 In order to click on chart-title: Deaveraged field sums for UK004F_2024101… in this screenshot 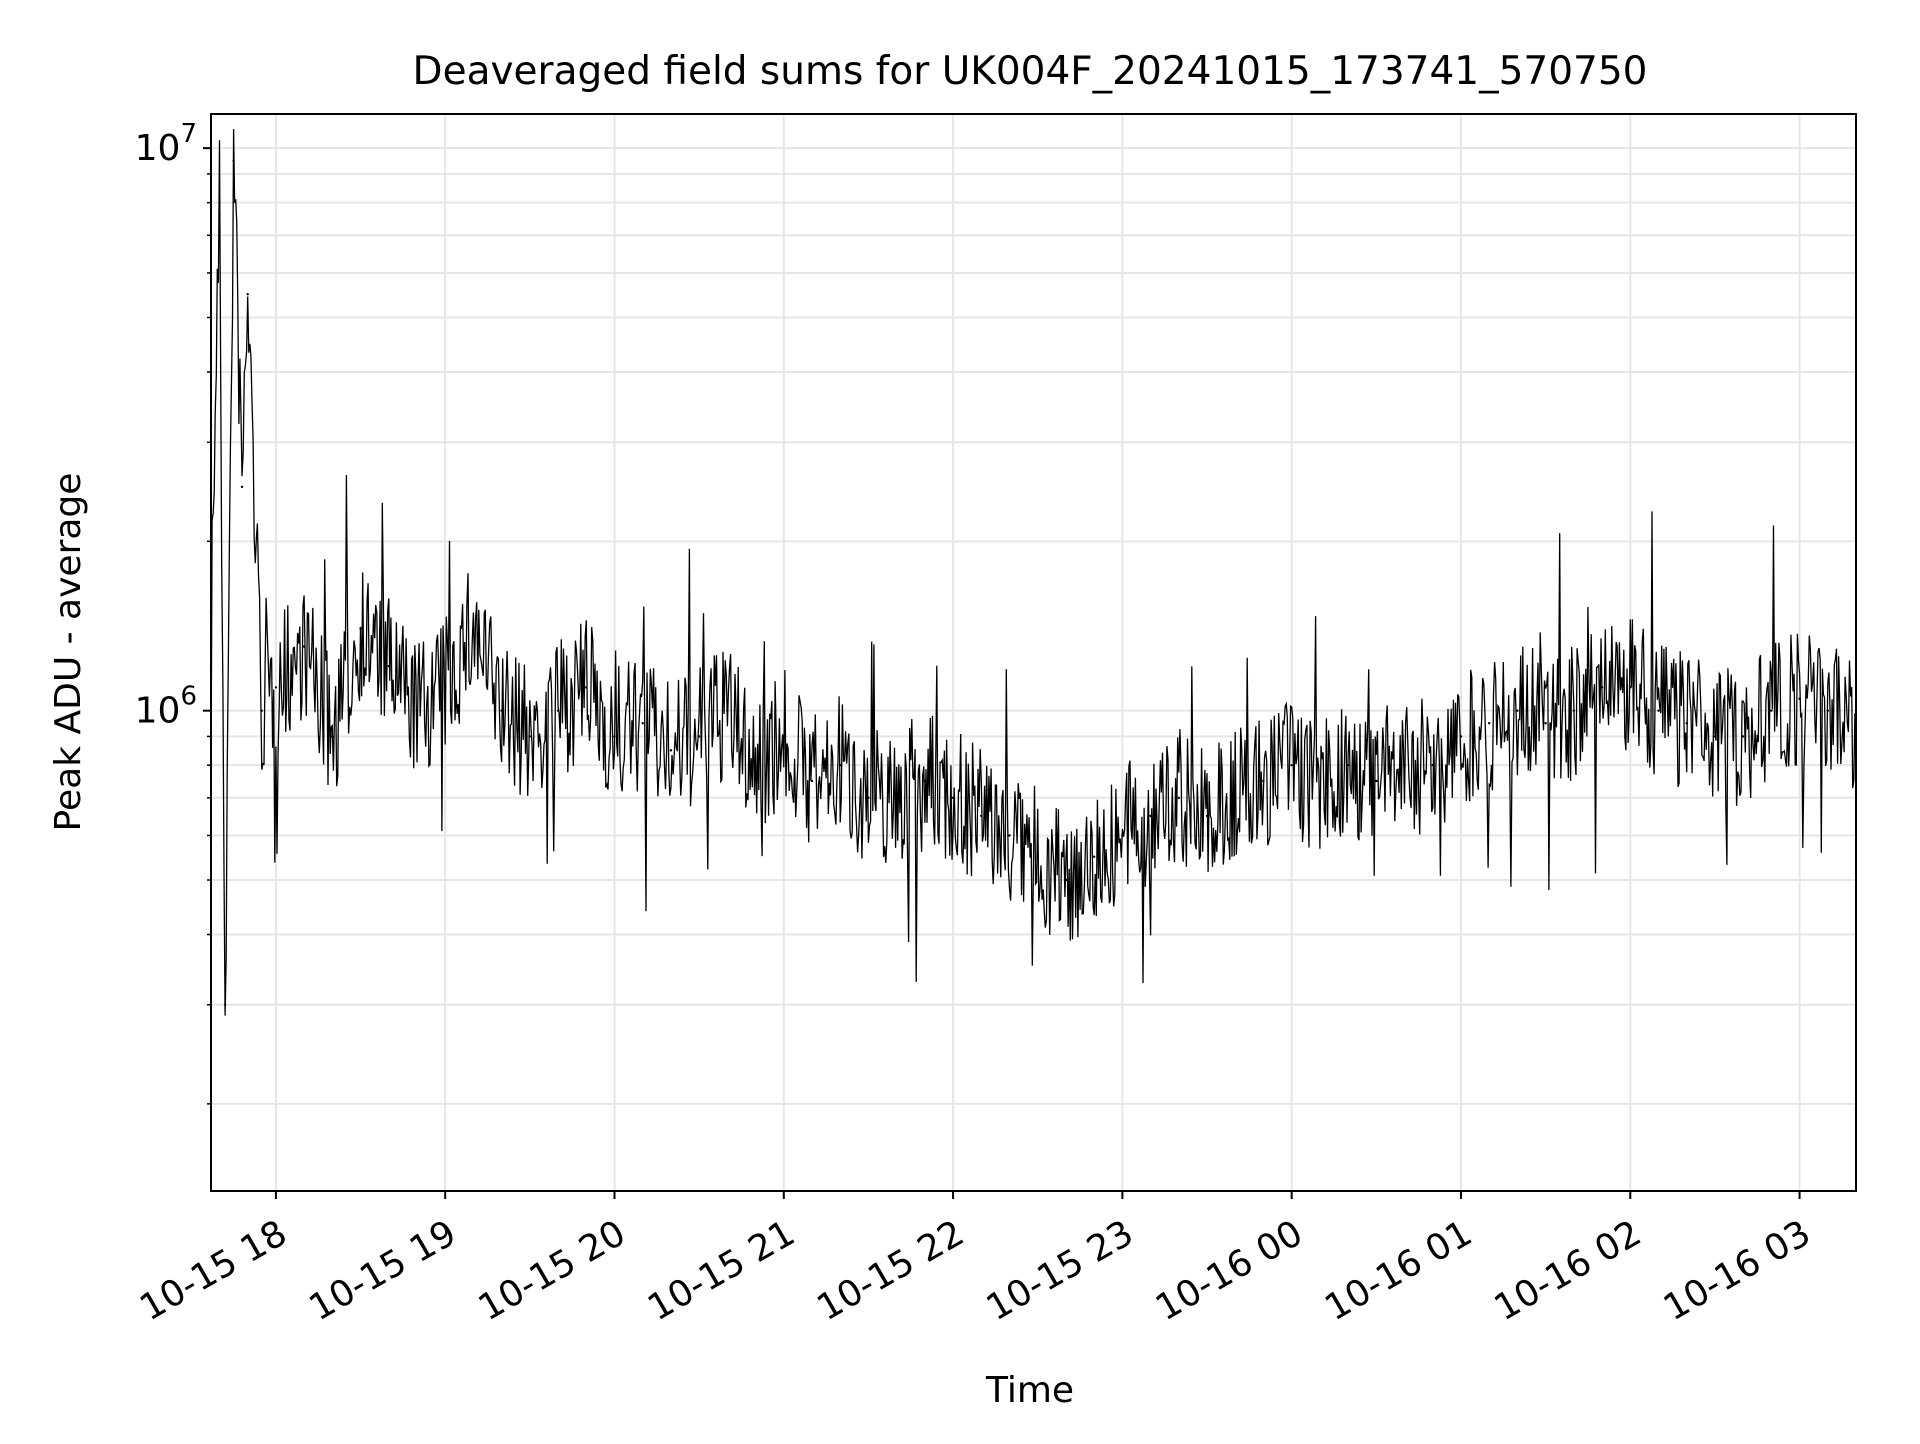, I will do `click(1030, 71)`.